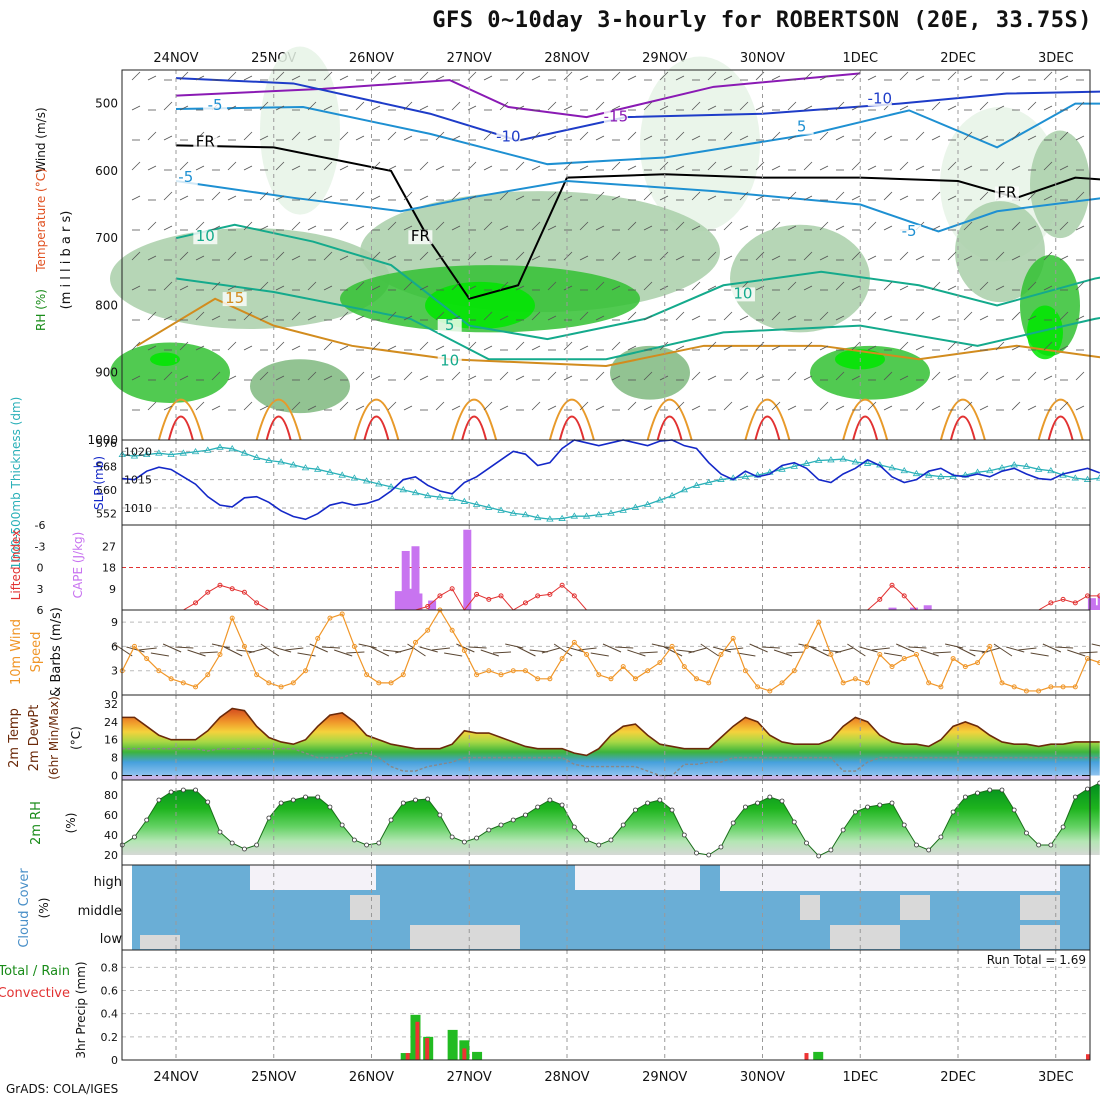  I want to click on date-tick-label: 24NOV, so click(175, 1077).